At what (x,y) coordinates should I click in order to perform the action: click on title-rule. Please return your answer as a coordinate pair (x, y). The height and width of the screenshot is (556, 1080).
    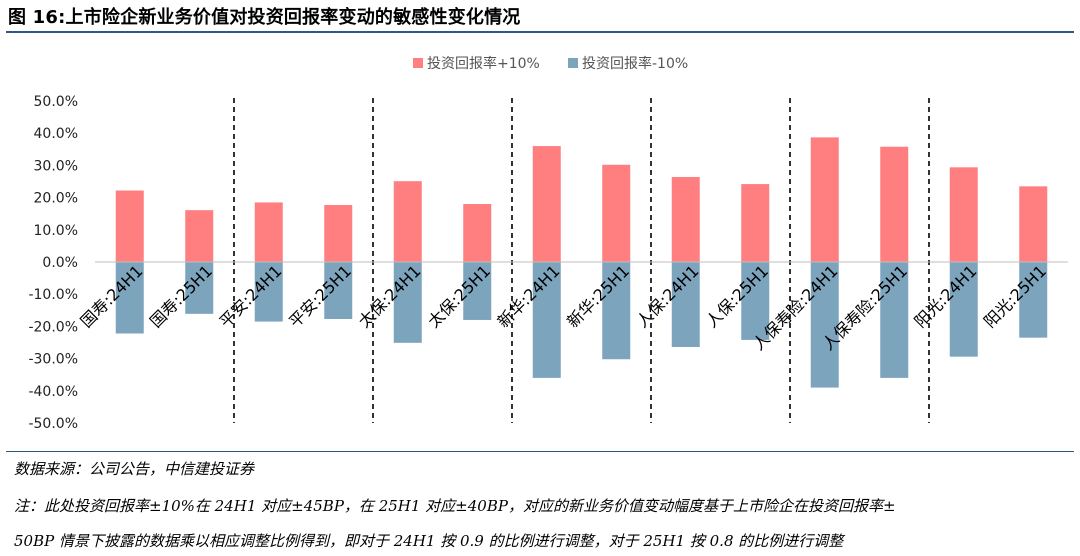
    Looking at the image, I should click on (540, 32).